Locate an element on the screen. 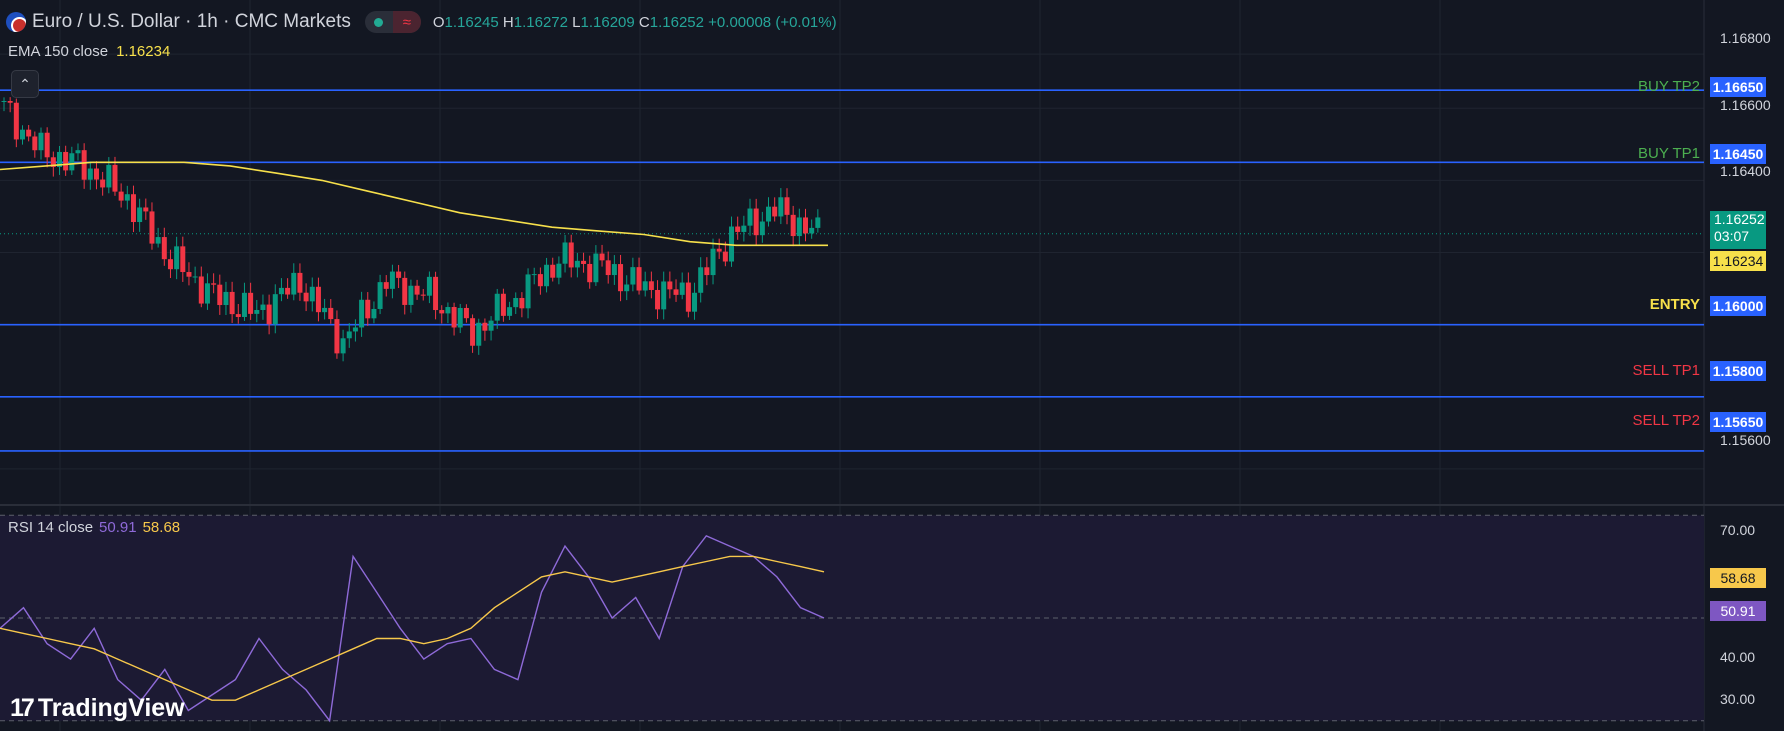  level-label-sell-tp1: SELL TP1 is located at coordinates (1666, 370).